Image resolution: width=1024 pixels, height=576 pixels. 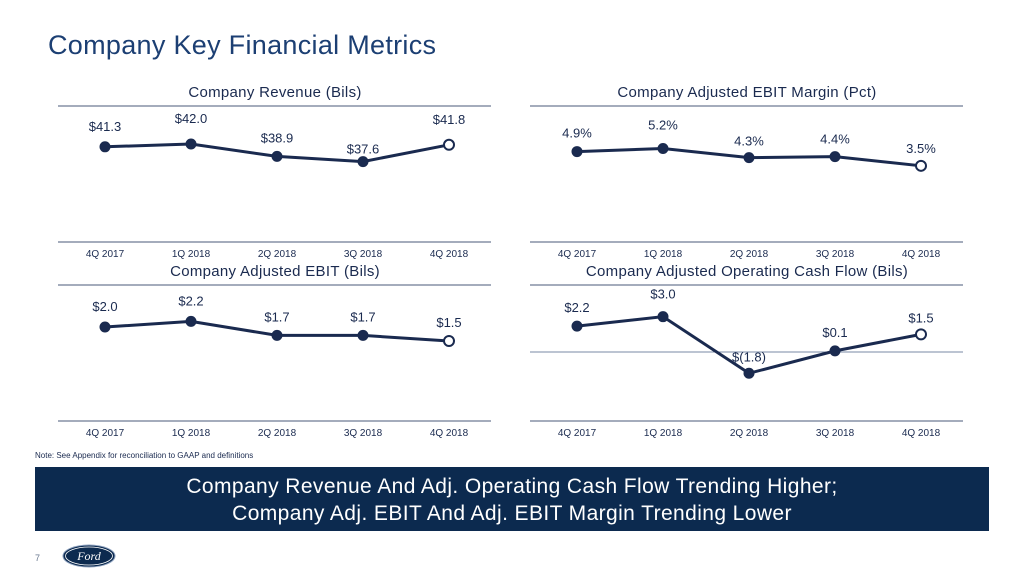 What do you see at coordinates (363, 149) in the screenshot?
I see `data-label: $37.6` at bounding box center [363, 149].